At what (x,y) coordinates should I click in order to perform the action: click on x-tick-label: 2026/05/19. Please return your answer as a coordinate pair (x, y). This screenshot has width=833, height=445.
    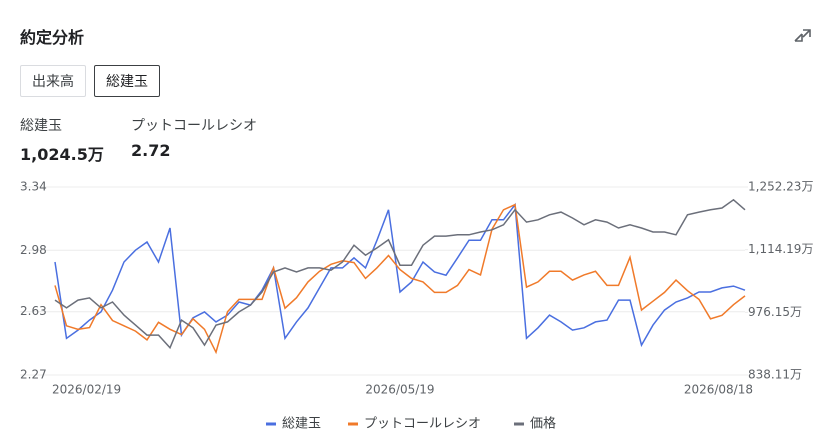
    Looking at the image, I should click on (399, 390).